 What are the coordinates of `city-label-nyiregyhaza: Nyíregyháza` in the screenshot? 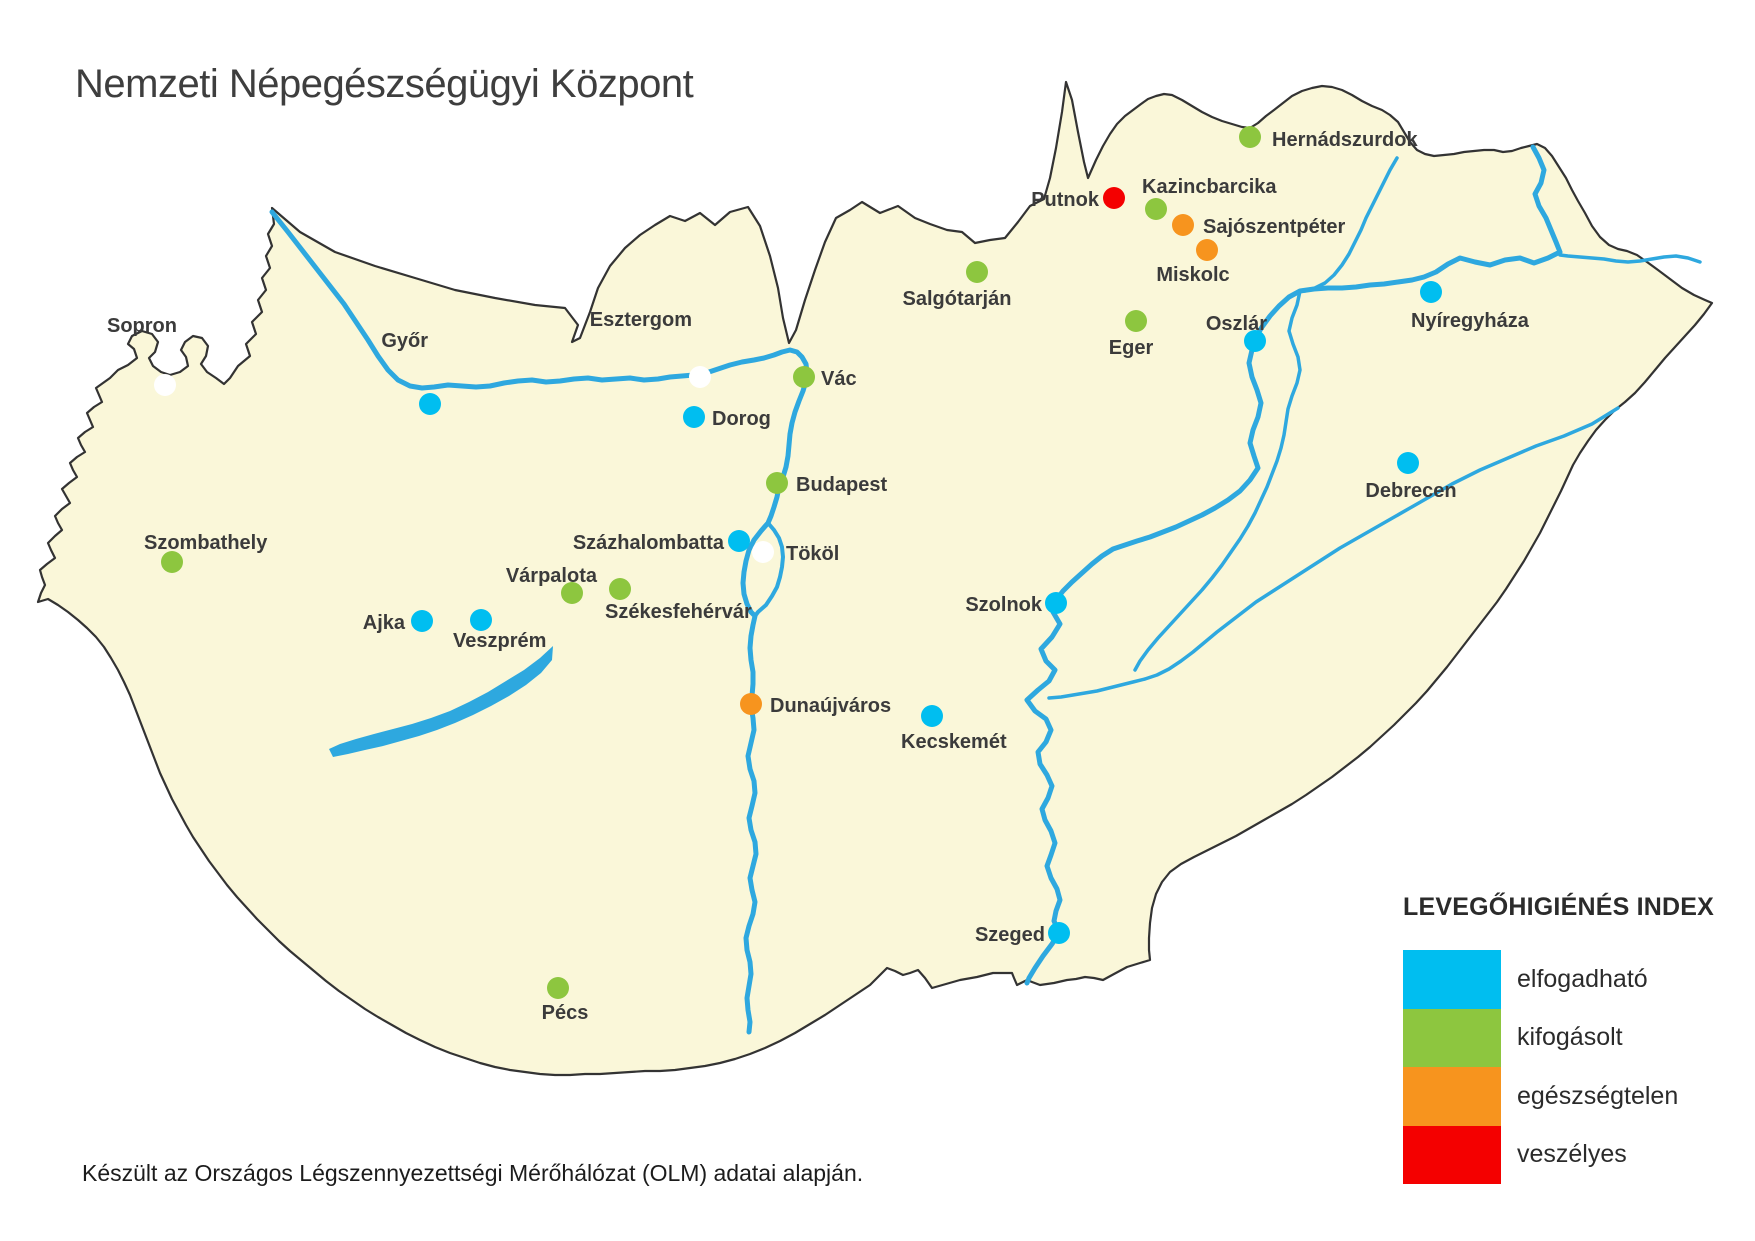 It's located at (1470, 321).